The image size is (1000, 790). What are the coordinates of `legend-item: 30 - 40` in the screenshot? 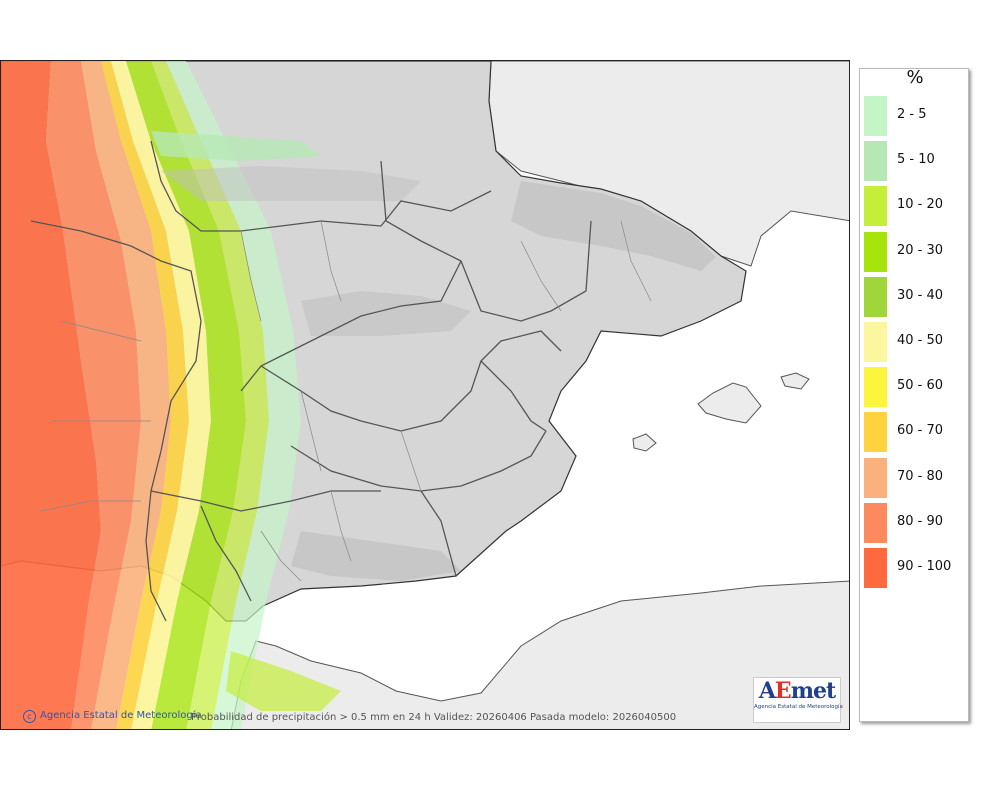 It's located at (916, 296).